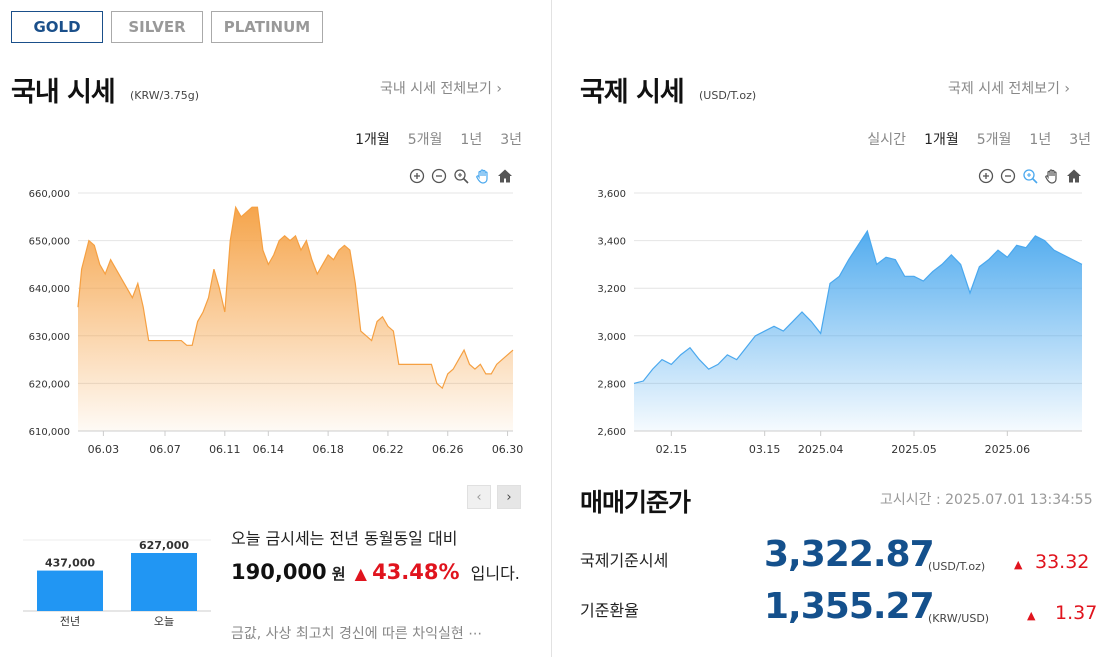  What do you see at coordinates (117, 583) in the screenshot?
I see `year-compare-chart: 437,000 전년 627,000 오늘` at bounding box center [117, 583].